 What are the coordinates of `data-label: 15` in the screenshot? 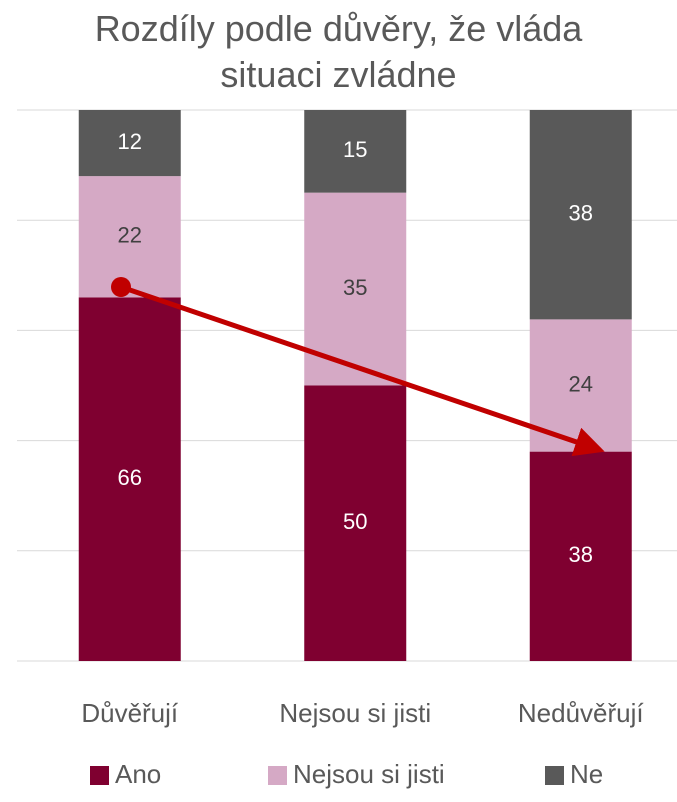 It's located at (355, 149).